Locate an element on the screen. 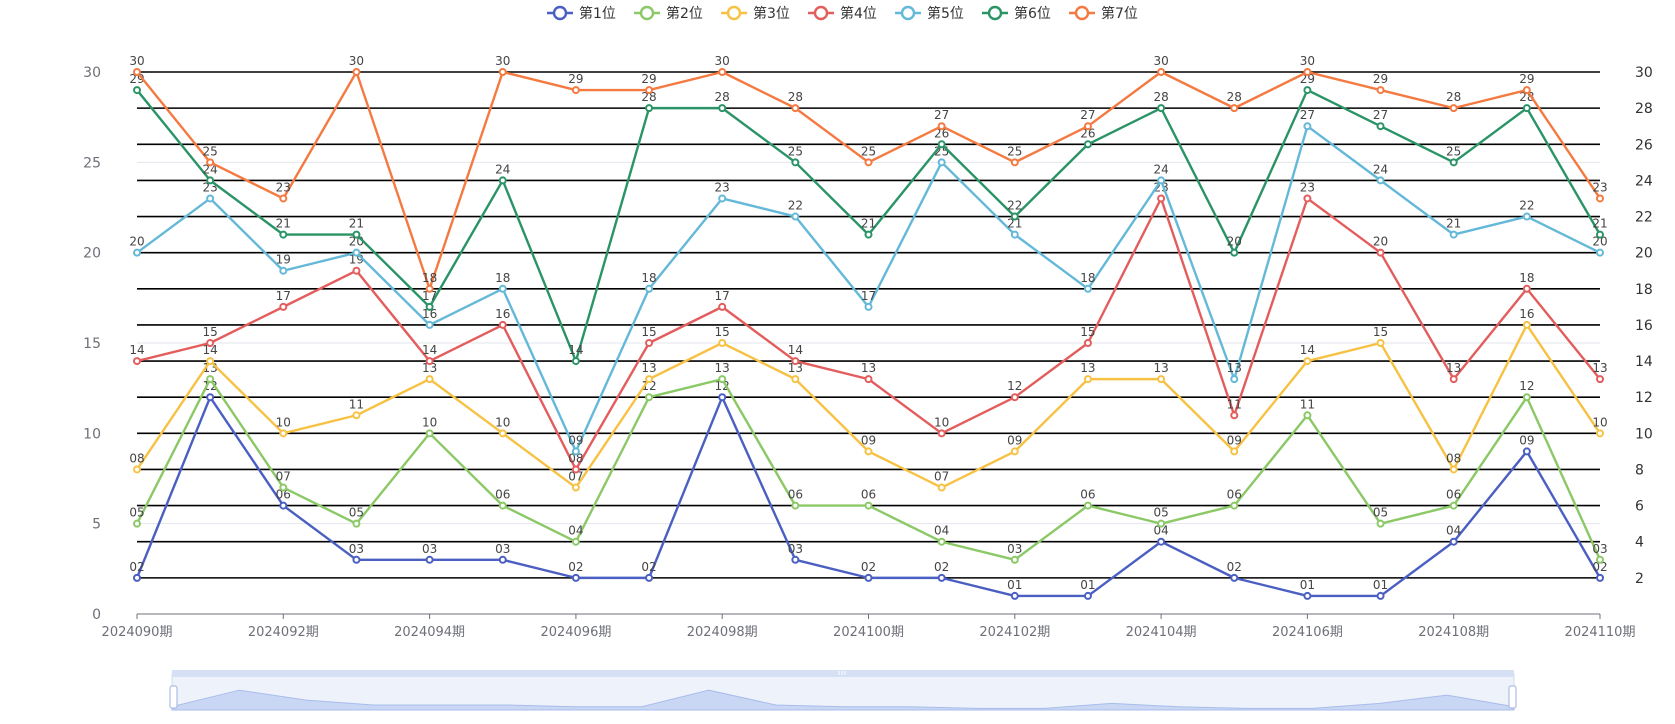 The width and height of the screenshot is (1675, 724). legend: 第1位 第2位 第3位 第4位 第5位 第6位 第7位 is located at coordinates (842, 13).